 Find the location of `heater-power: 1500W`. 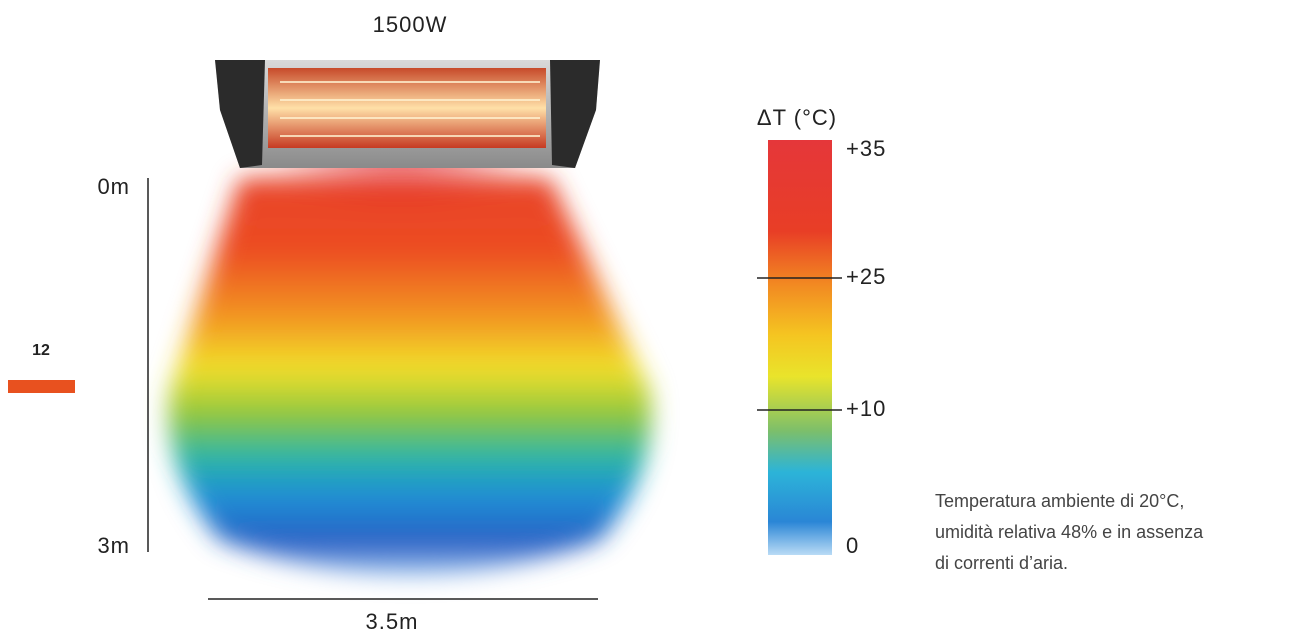

heater-power: 1500W is located at coordinates (410, 24).